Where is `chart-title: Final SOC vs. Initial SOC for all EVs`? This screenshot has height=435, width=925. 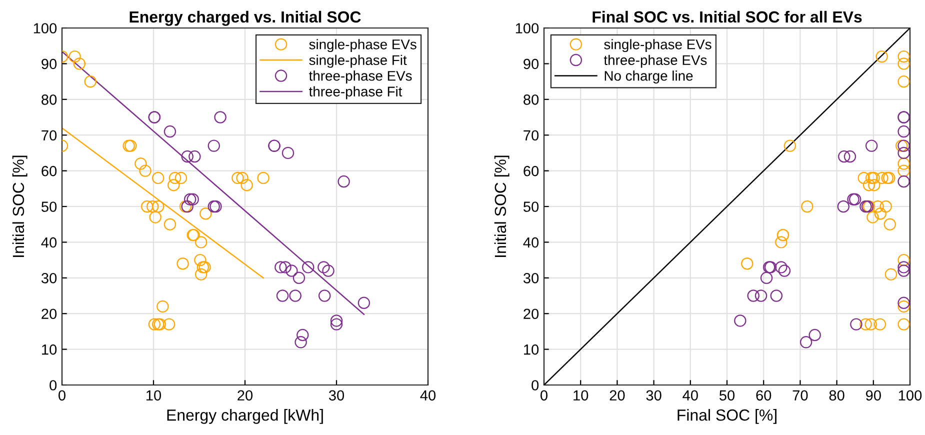 chart-title: Final SOC vs. Initial SOC for all EVs is located at coordinates (727, 16).